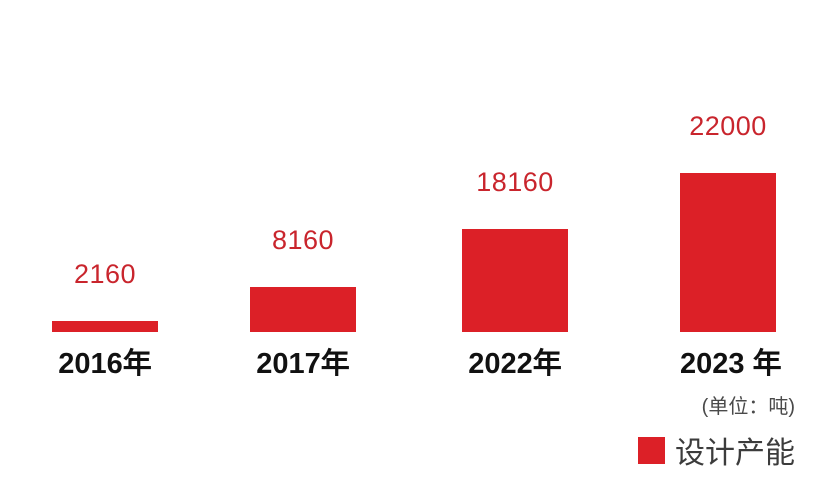 The height and width of the screenshot is (495, 831). I want to click on bar-group-2023: 22000, so click(728, 166).